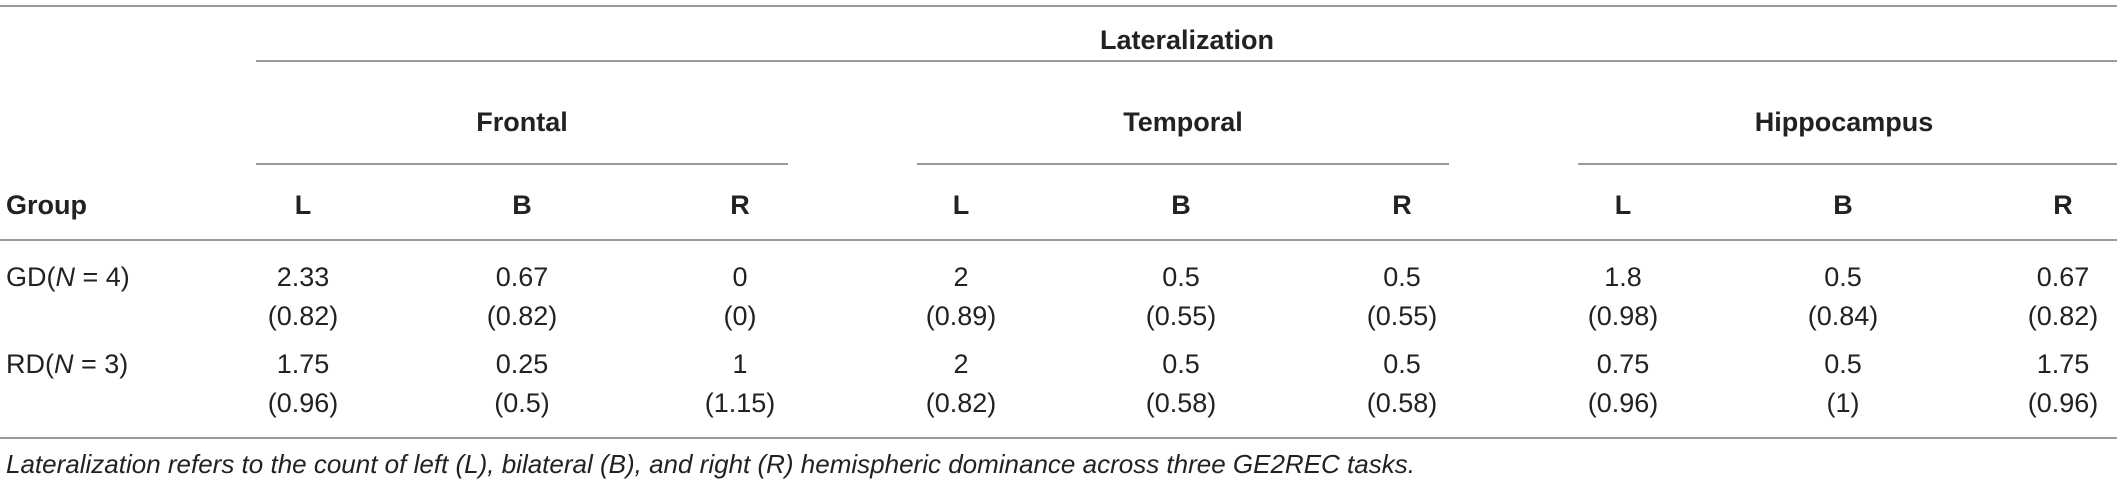  Describe the element at coordinates (1181, 205) in the screenshot. I see `col-header-temporal-b: B` at that location.